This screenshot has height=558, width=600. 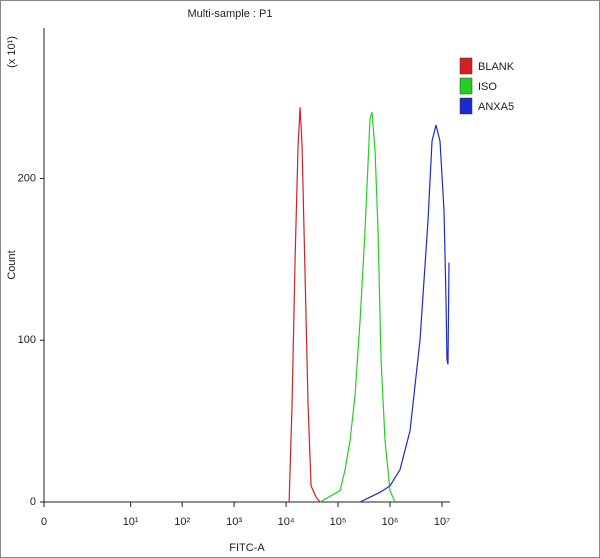 What do you see at coordinates (33, 502) in the screenshot?
I see `y-tick-label: 0` at bounding box center [33, 502].